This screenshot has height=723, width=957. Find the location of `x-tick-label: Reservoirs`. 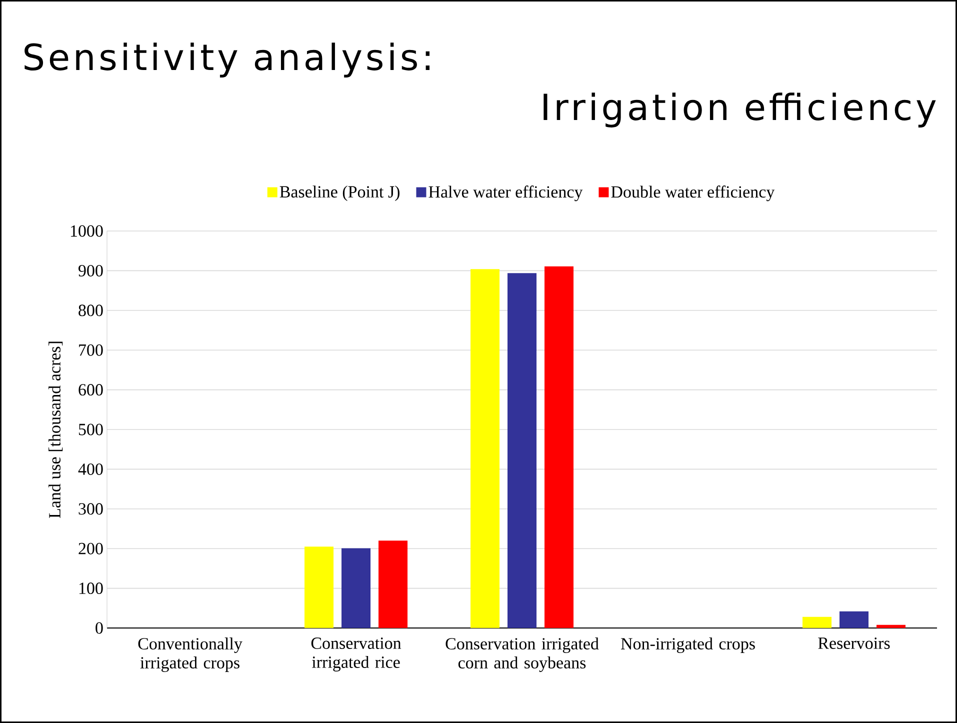

x-tick-label: Reservoirs is located at coordinates (854, 643).